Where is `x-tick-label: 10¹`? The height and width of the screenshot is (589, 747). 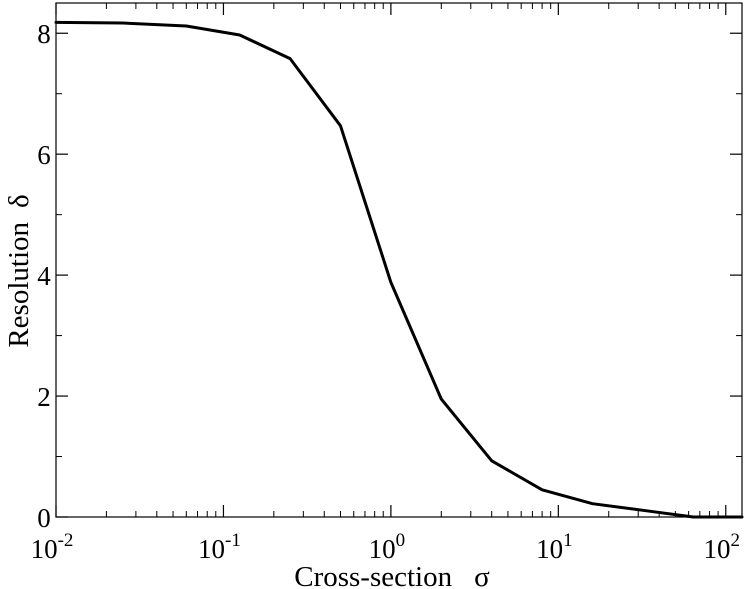 x-tick-label: 10¹ is located at coordinates (554, 547).